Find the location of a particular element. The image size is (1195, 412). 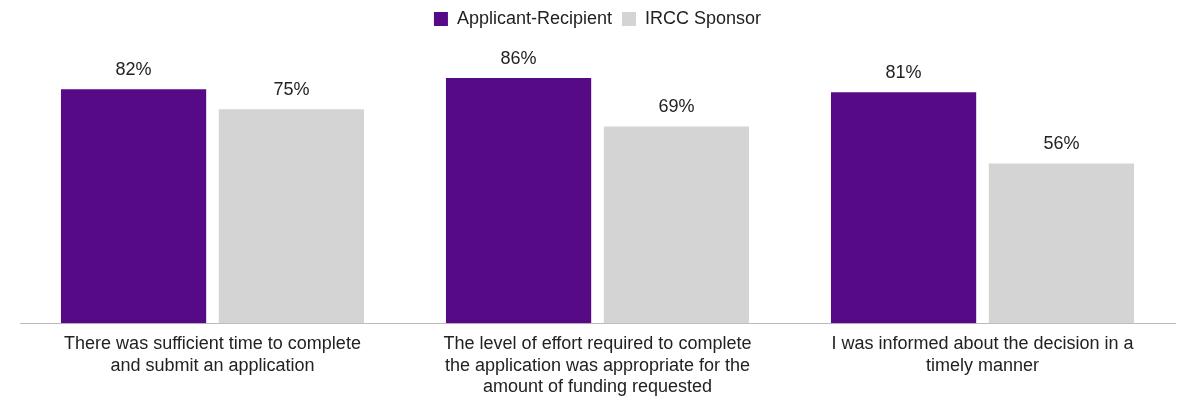

legend-label: IRCC Sponsor is located at coordinates (703, 17).